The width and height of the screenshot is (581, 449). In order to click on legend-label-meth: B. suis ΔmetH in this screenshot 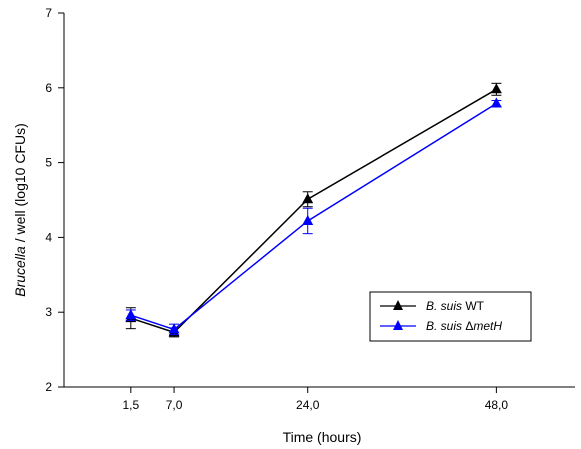, I will do `click(464, 326)`.